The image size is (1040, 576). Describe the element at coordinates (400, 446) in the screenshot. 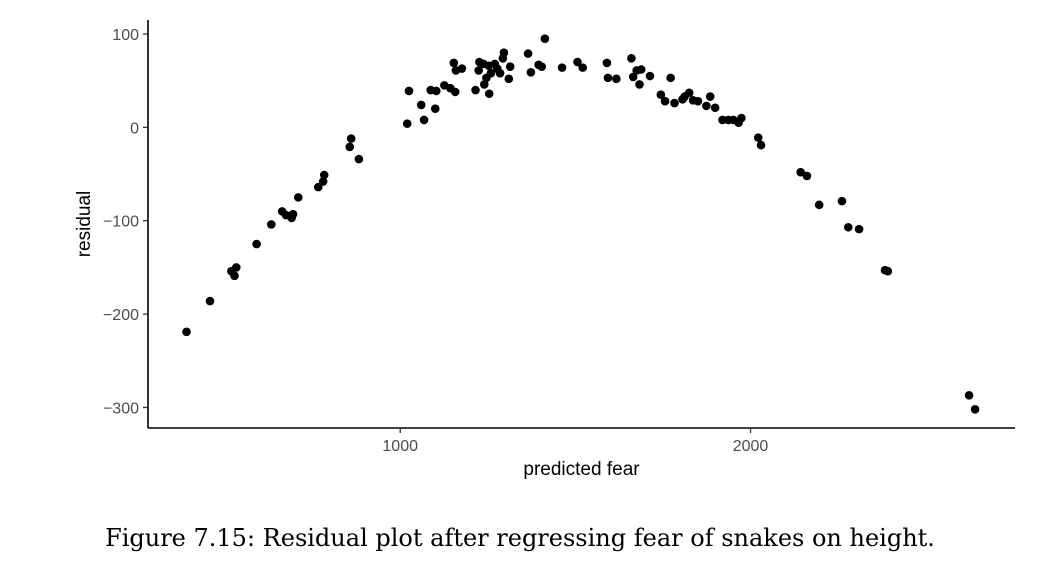

I see `x-tick-label: 1000` at that location.